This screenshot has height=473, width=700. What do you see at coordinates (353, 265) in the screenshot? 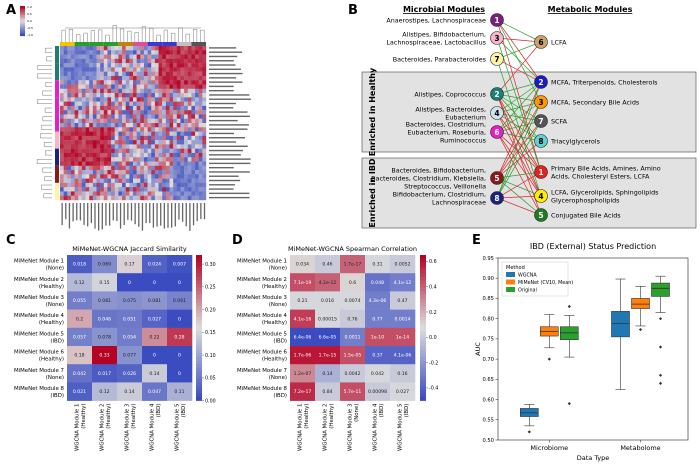
I see `spearman-value-label: 1.7e-17` at bounding box center [353, 265].